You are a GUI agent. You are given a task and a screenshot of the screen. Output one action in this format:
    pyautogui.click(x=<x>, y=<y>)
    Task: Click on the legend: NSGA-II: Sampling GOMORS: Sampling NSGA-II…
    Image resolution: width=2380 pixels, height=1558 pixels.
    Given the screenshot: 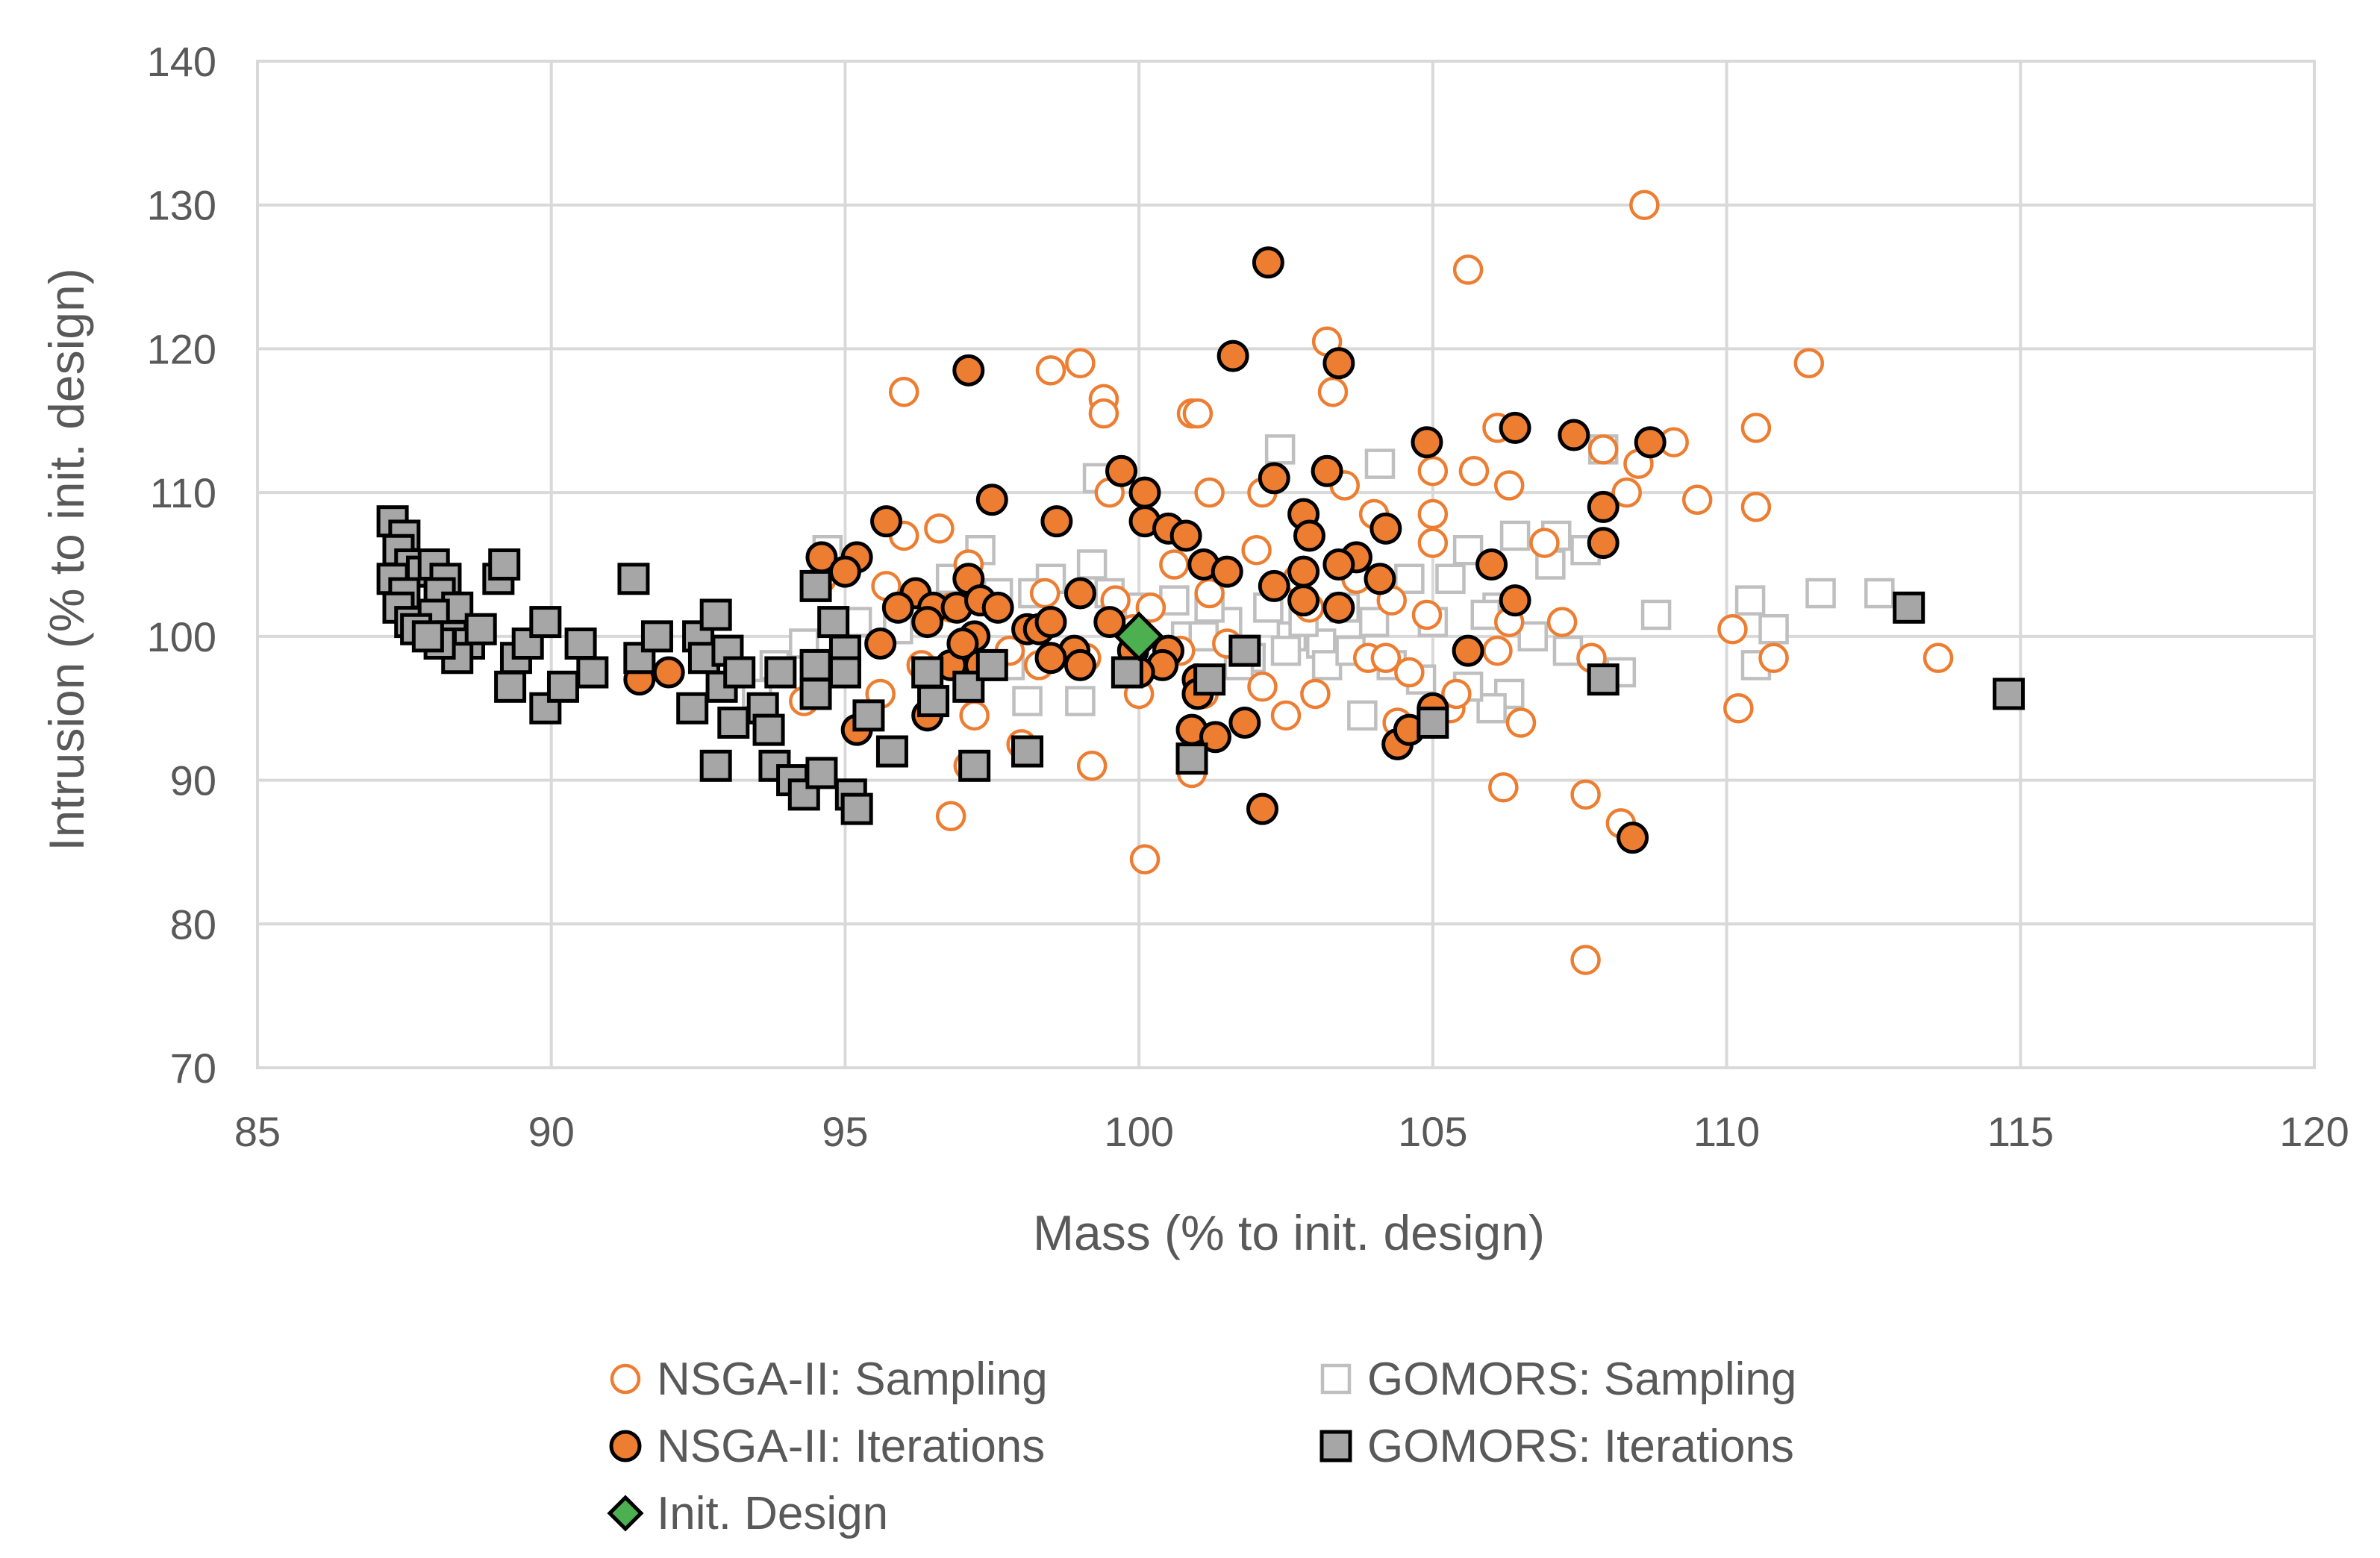 What is the action you would take?
    pyautogui.click(x=1201, y=1446)
    